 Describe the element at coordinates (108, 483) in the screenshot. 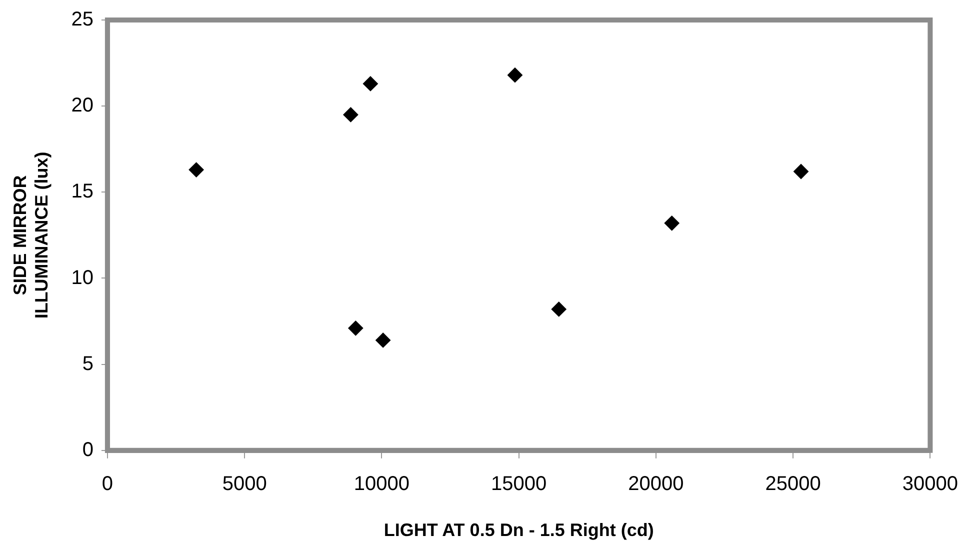

I see `x-tick-label: 0` at that location.